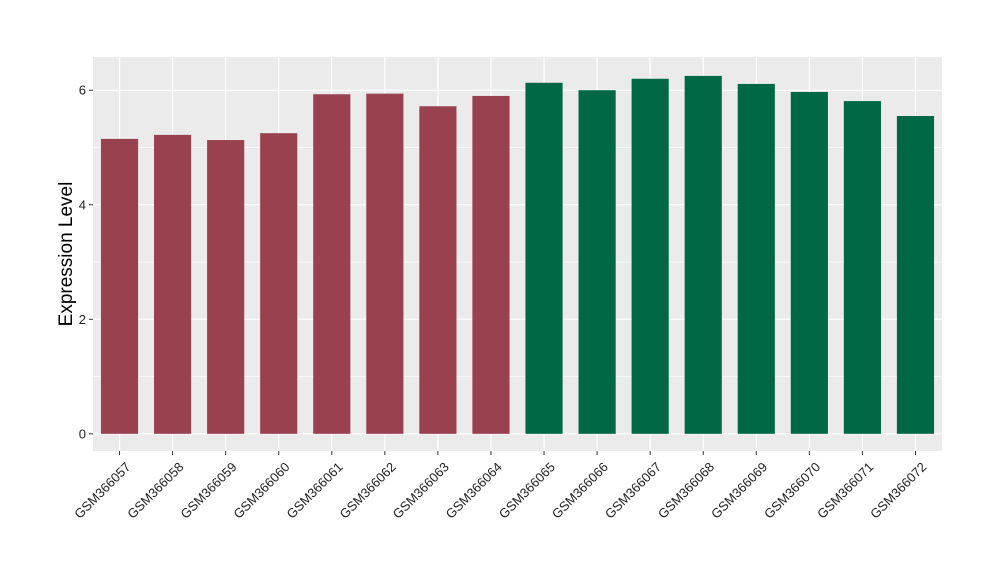 Image resolution: width=1000 pixels, height=580 pixels. What do you see at coordinates (332, 264) in the screenshot?
I see `bar-GSM366061` at bounding box center [332, 264].